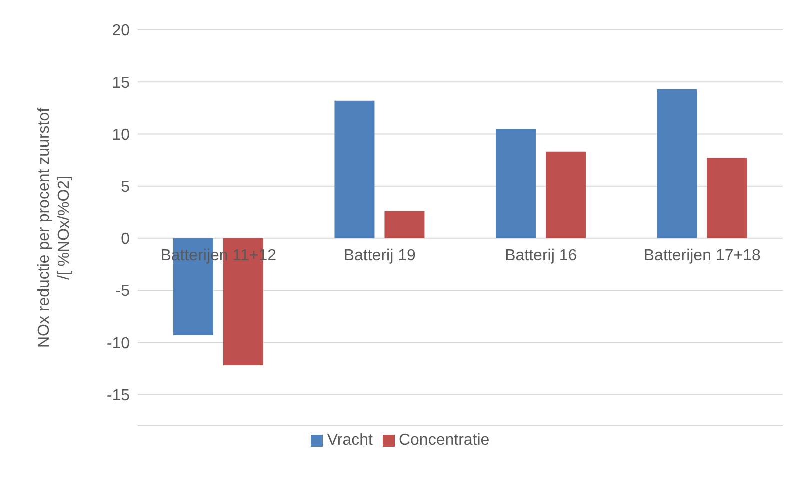  I want to click on y-tick-label: 0, so click(125, 239).